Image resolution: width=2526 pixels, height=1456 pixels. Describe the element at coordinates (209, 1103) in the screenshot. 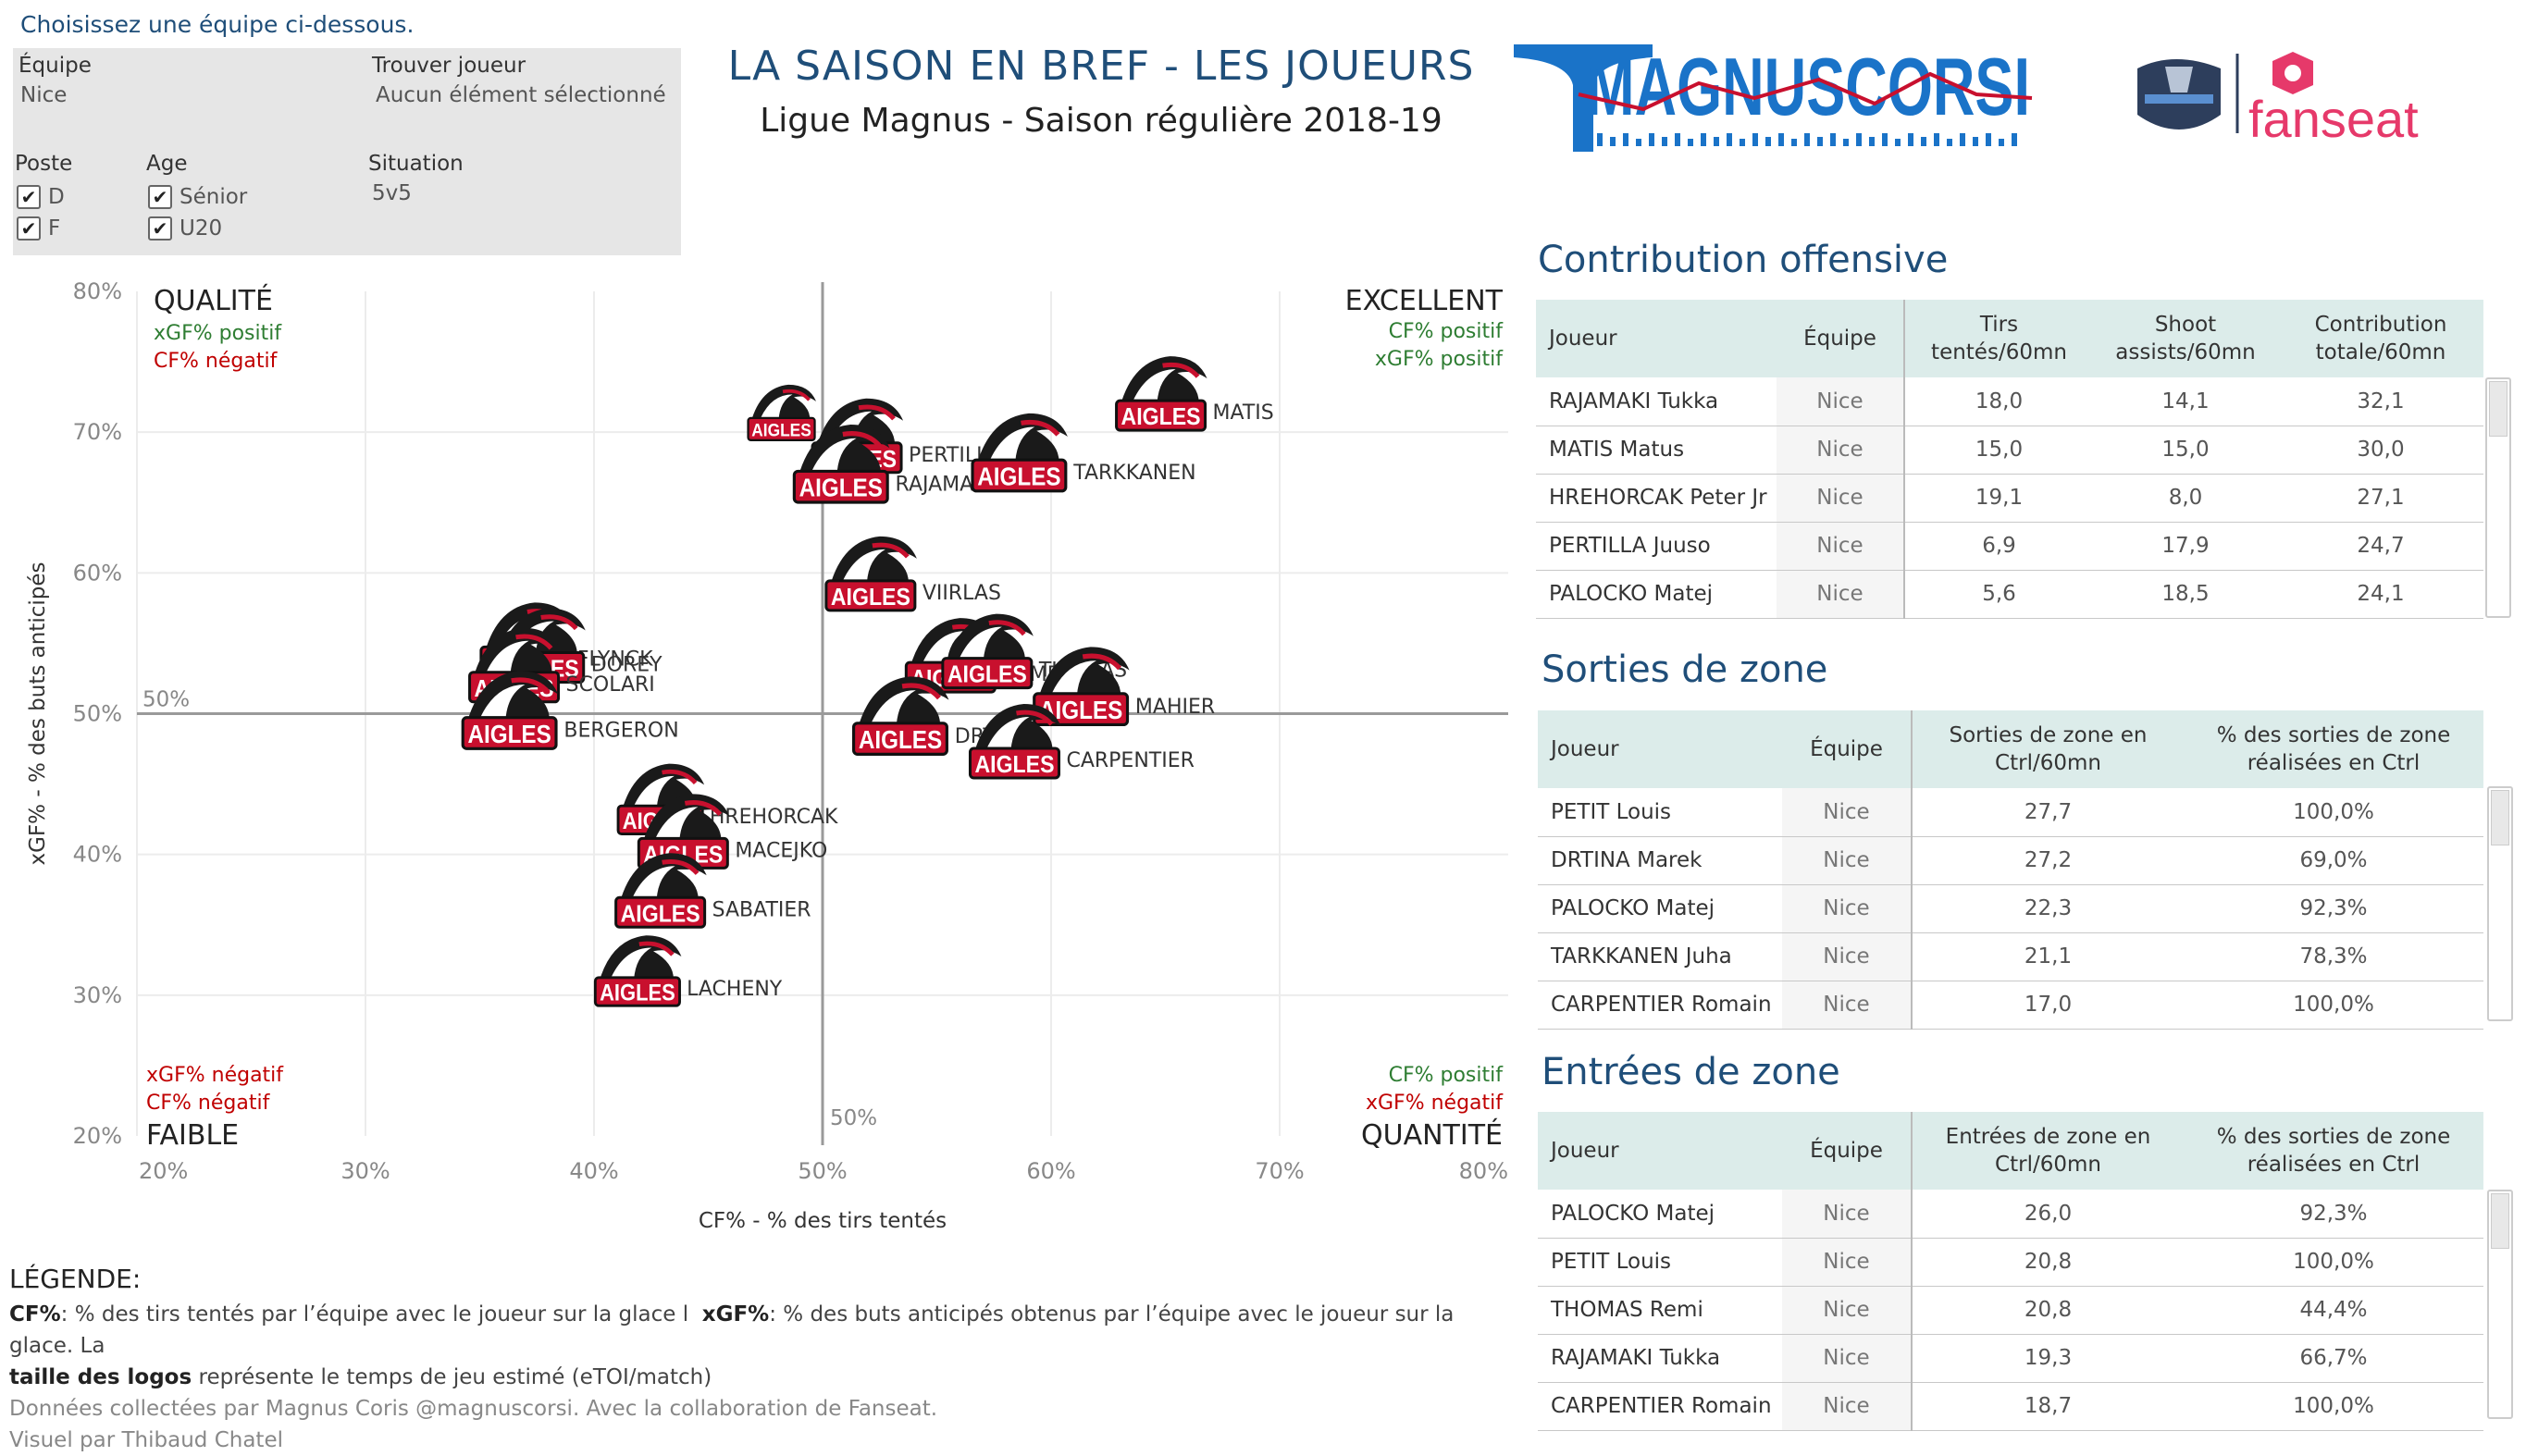

I see `quadrant-faible-line2: CF% négatif` at that location.